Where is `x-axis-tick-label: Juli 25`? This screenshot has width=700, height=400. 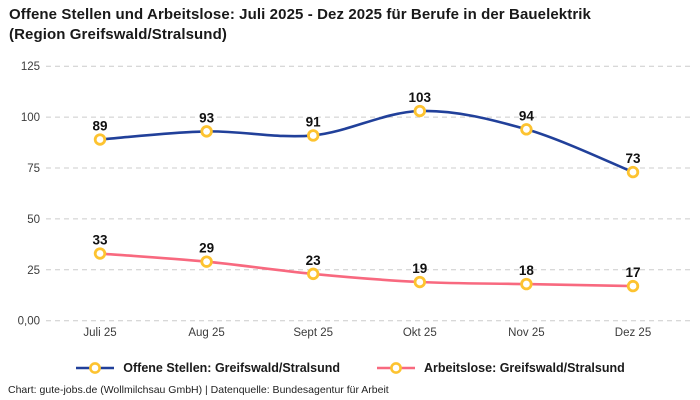
x-axis-tick-label: Juli 25 is located at coordinates (99, 333).